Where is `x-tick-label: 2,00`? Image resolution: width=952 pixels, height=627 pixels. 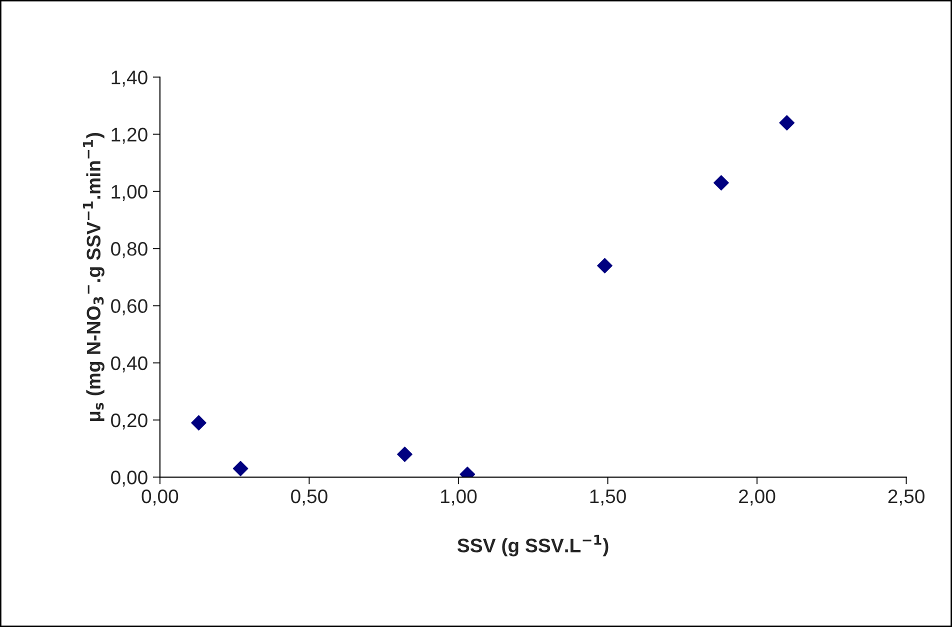
x-tick-label: 2,00 is located at coordinates (757, 497).